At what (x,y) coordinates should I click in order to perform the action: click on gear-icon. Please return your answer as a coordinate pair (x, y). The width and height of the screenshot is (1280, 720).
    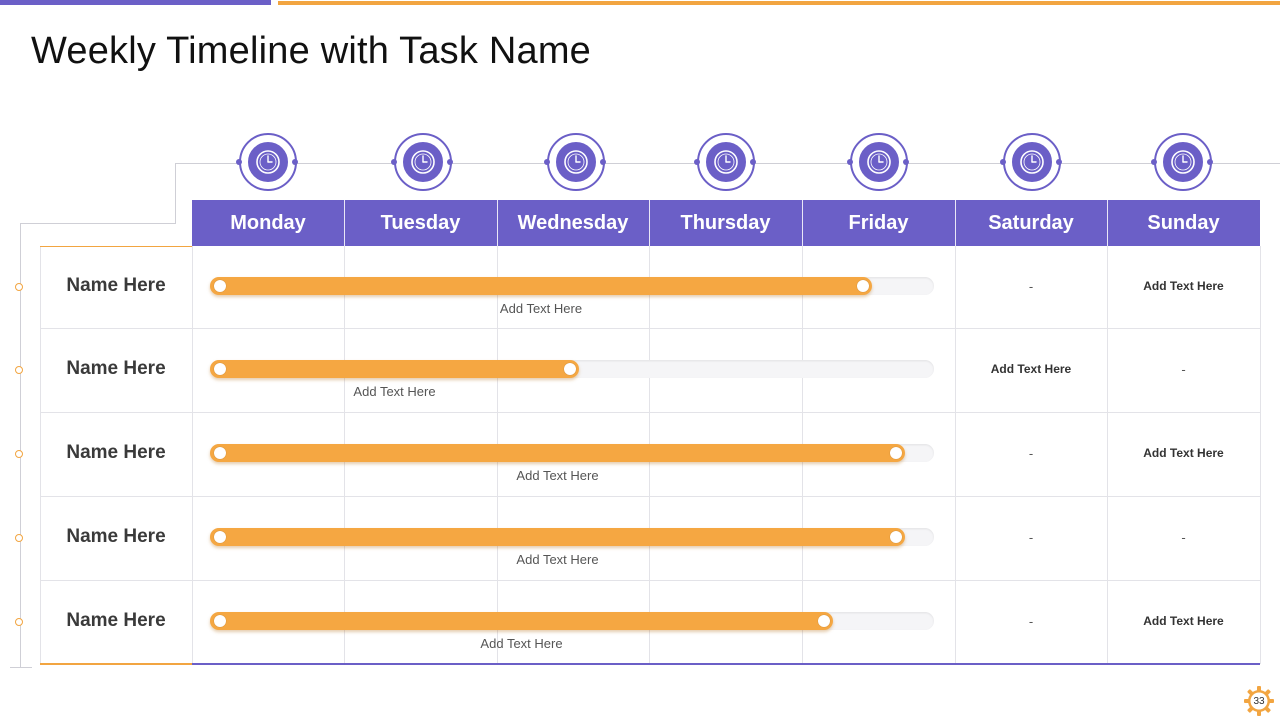
    Looking at the image, I should click on (1259, 701).